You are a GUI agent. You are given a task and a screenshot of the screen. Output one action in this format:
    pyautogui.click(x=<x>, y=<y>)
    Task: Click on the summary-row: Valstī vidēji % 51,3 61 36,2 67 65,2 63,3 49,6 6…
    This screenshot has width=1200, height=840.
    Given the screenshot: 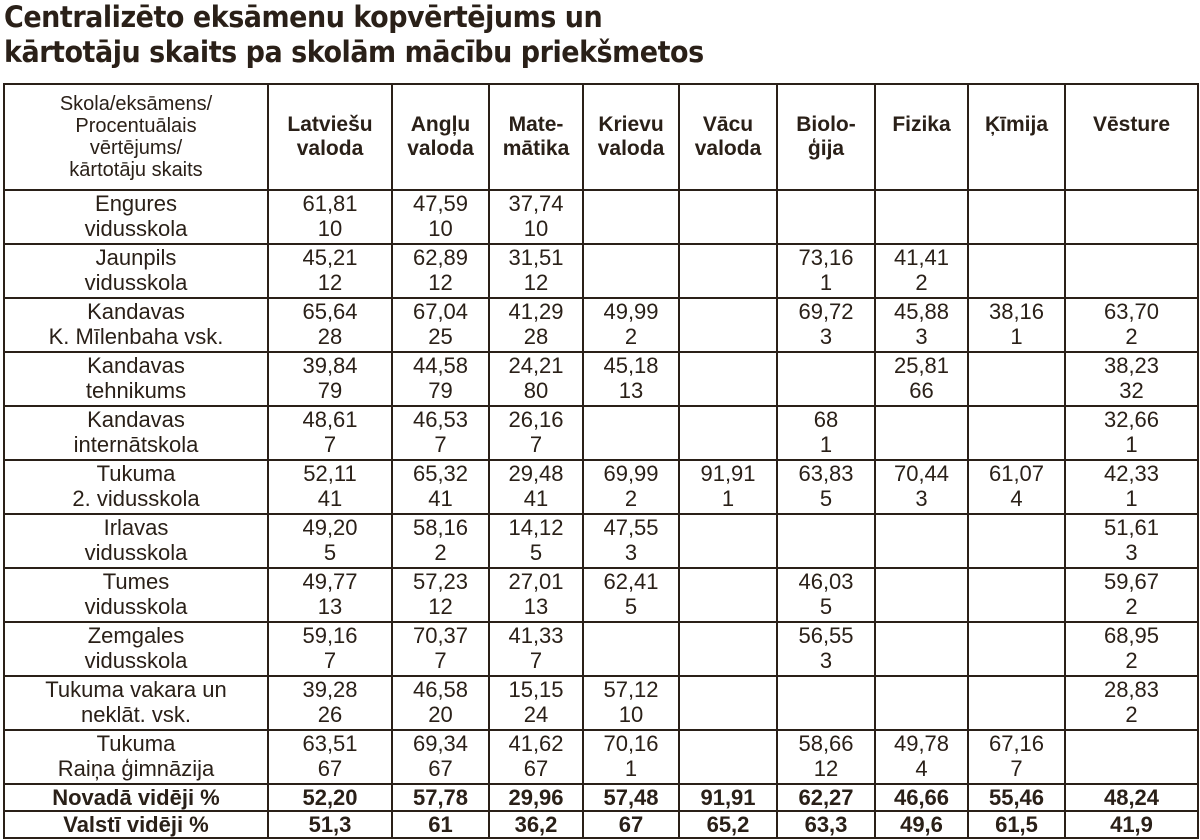 What is the action you would take?
    pyautogui.click(x=601, y=824)
    